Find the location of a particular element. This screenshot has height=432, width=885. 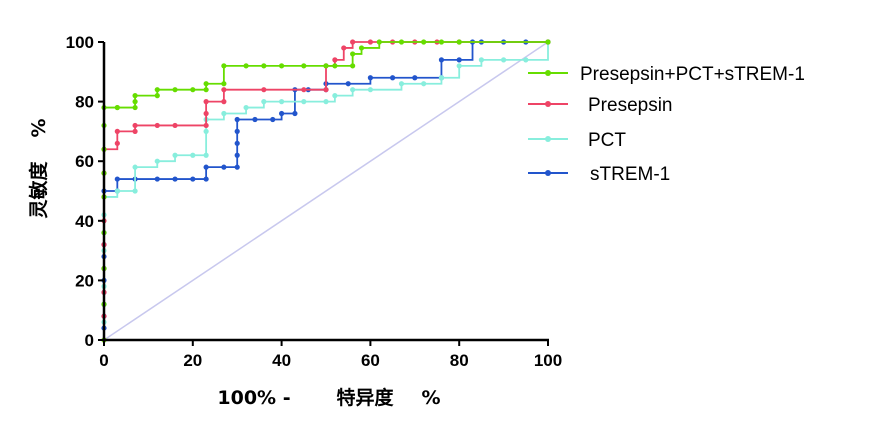

x-tick-label: 40 is located at coordinates (281, 360).